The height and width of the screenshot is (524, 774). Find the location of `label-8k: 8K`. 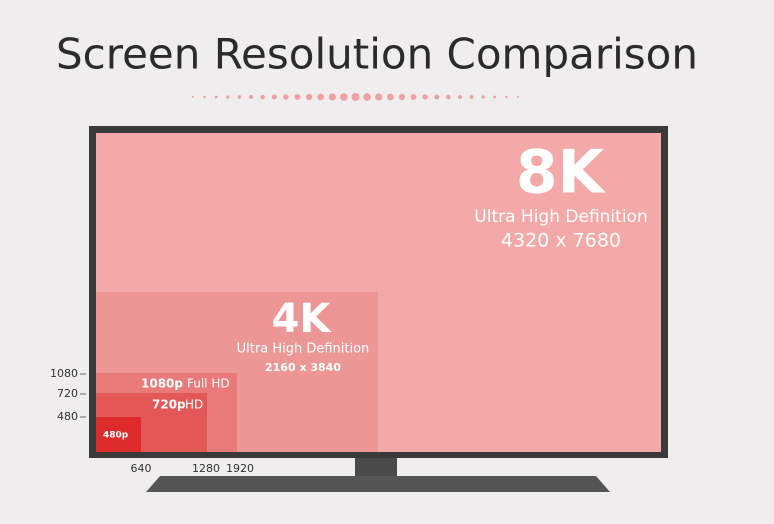

label-8k: 8K is located at coordinates (561, 173).